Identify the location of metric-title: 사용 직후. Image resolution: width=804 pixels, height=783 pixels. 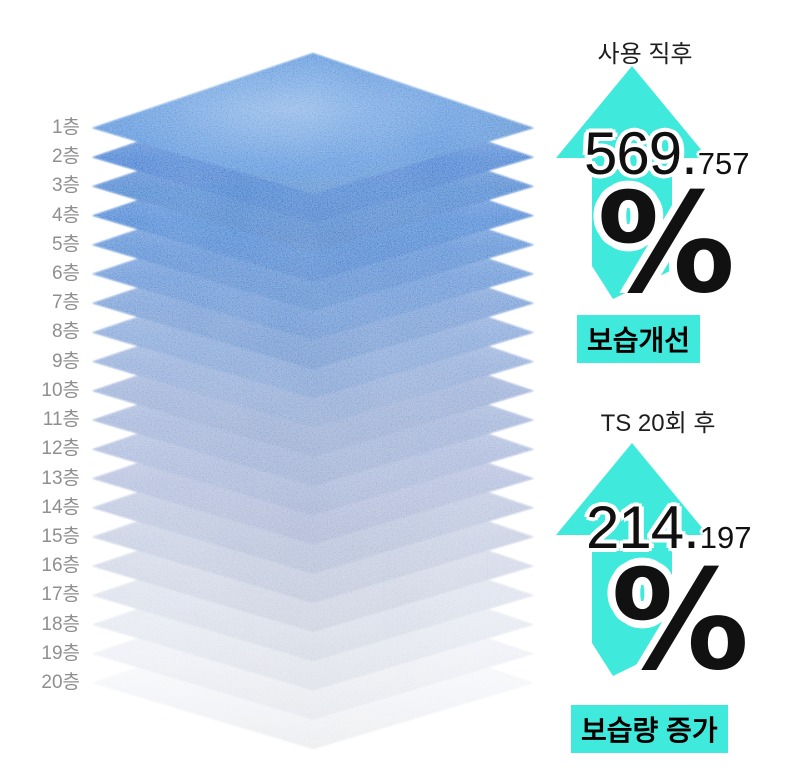
(645, 54).